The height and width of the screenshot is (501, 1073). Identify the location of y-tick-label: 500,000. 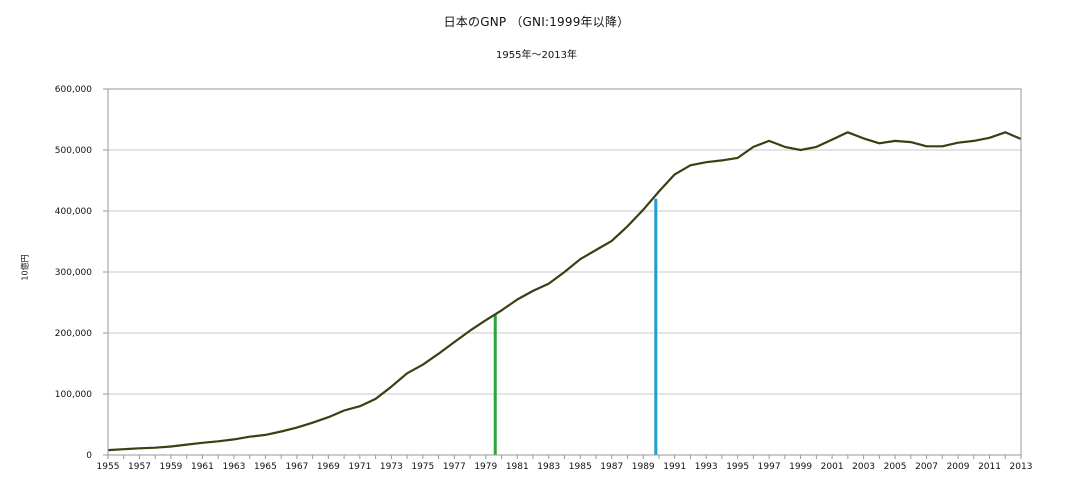
(73, 151).